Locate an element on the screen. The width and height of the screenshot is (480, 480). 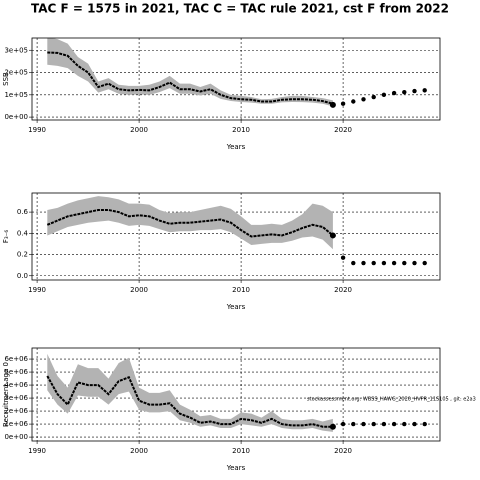
y-axis-label: Recruitment age 0 is located at coordinates (6, 394).